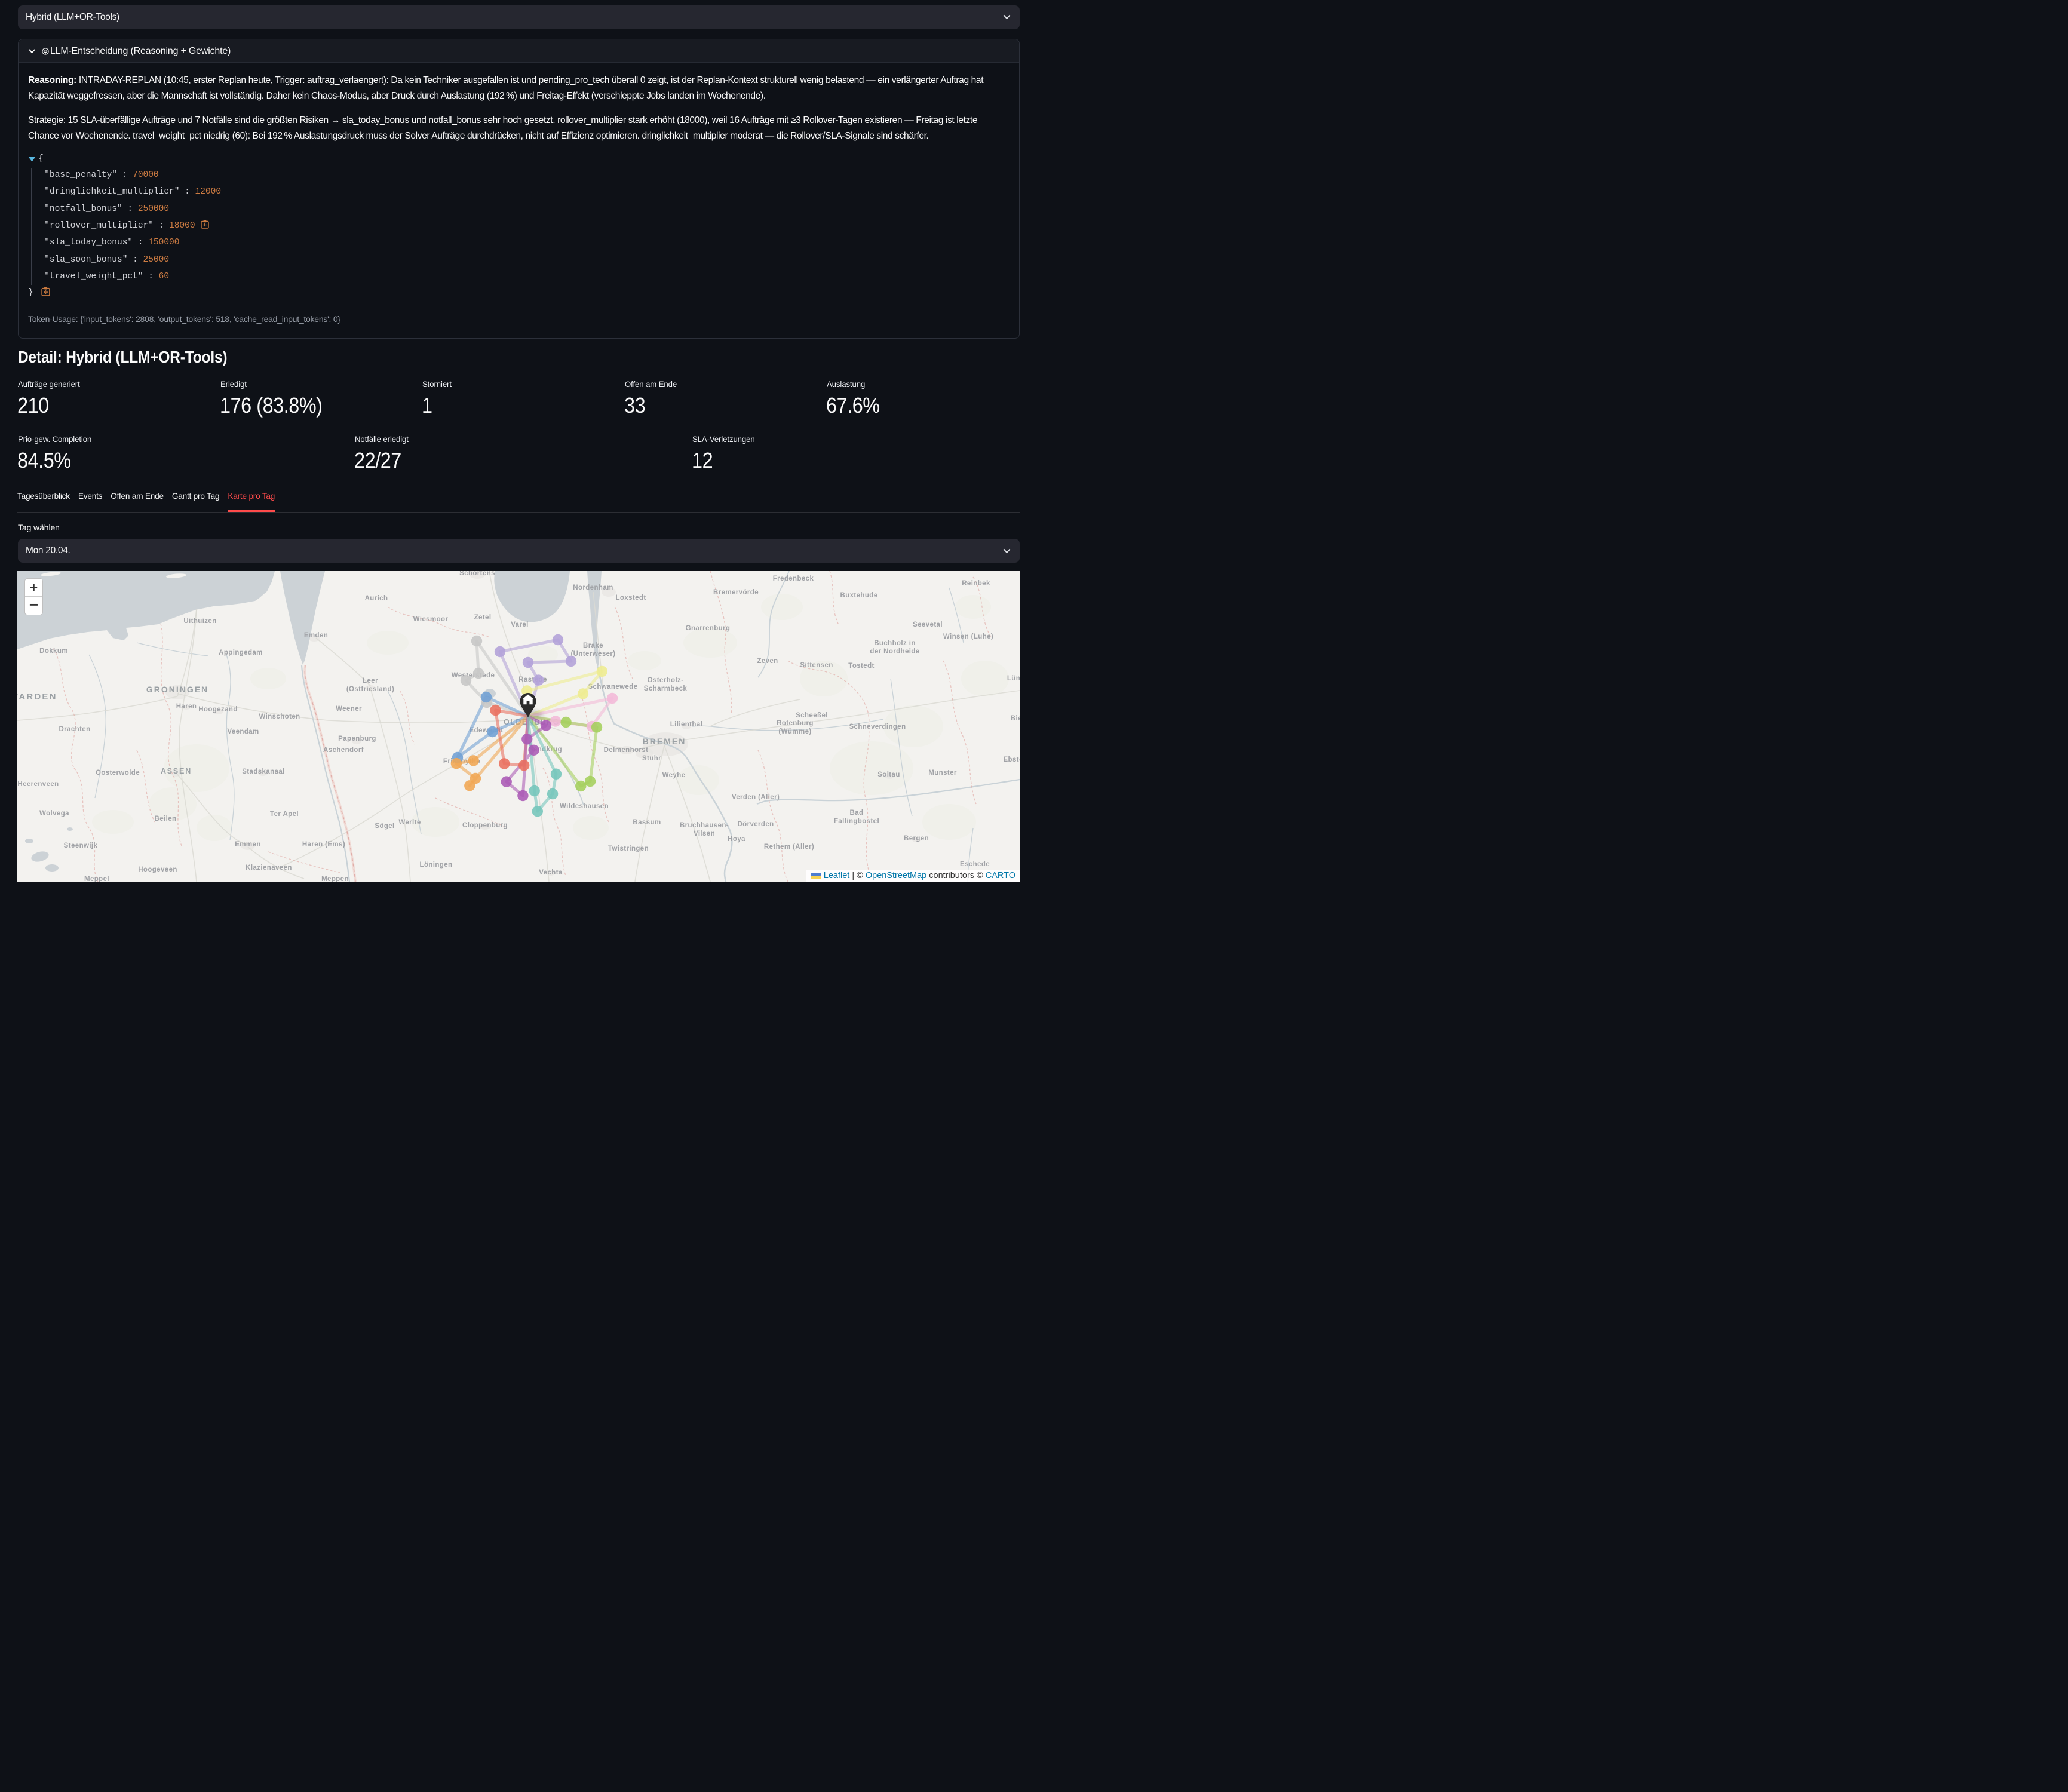 The width and height of the screenshot is (2068, 1792). I want to click on svg-text: (Wümme), so click(794, 732).